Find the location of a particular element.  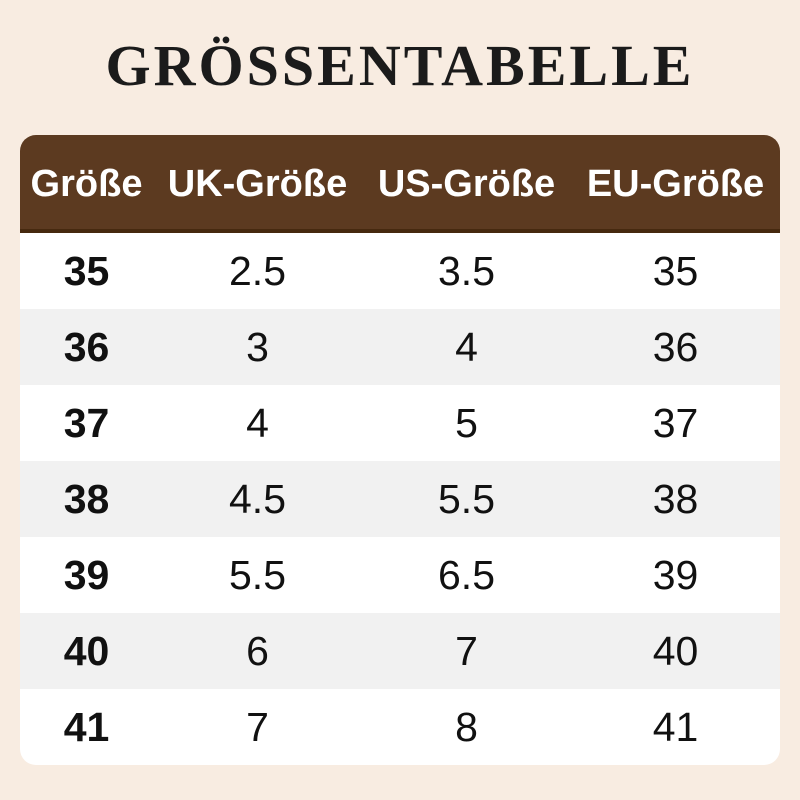

table-cell-eu-groesse: 36 is located at coordinates (675, 346).